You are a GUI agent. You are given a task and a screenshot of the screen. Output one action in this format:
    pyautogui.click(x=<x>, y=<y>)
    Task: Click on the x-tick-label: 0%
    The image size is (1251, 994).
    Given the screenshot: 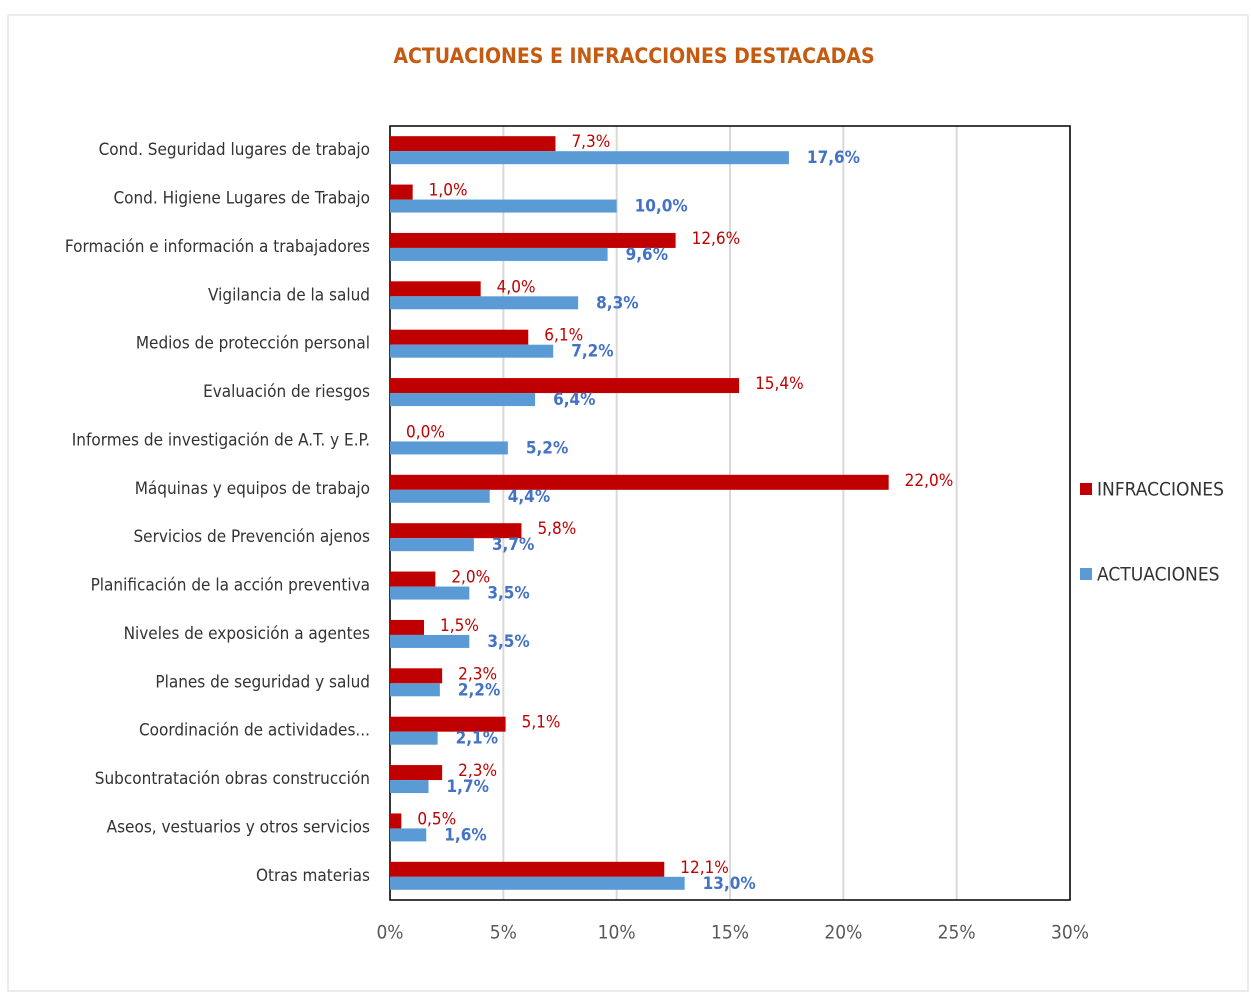 What is the action you would take?
    pyautogui.click(x=389, y=933)
    